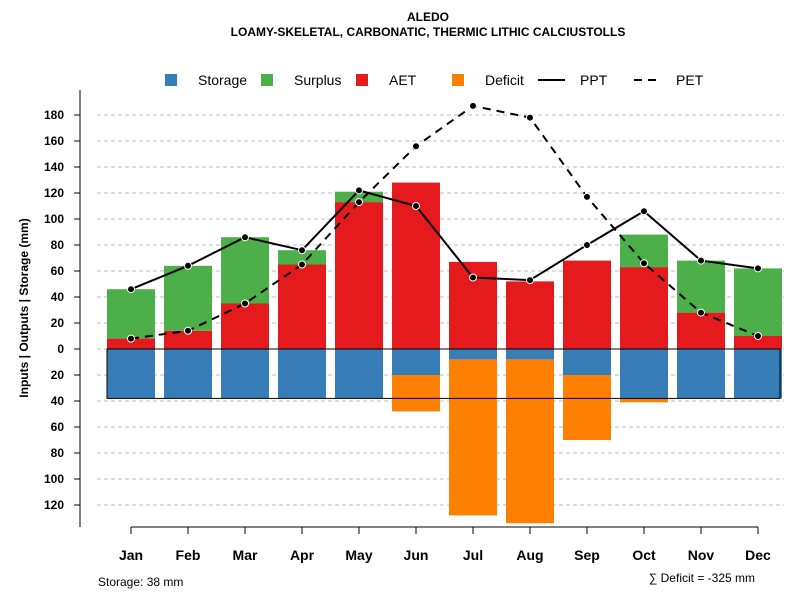 Image resolution: width=800 pixels, height=600 pixels. I want to click on x-tick-label: Jul, so click(473, 555).